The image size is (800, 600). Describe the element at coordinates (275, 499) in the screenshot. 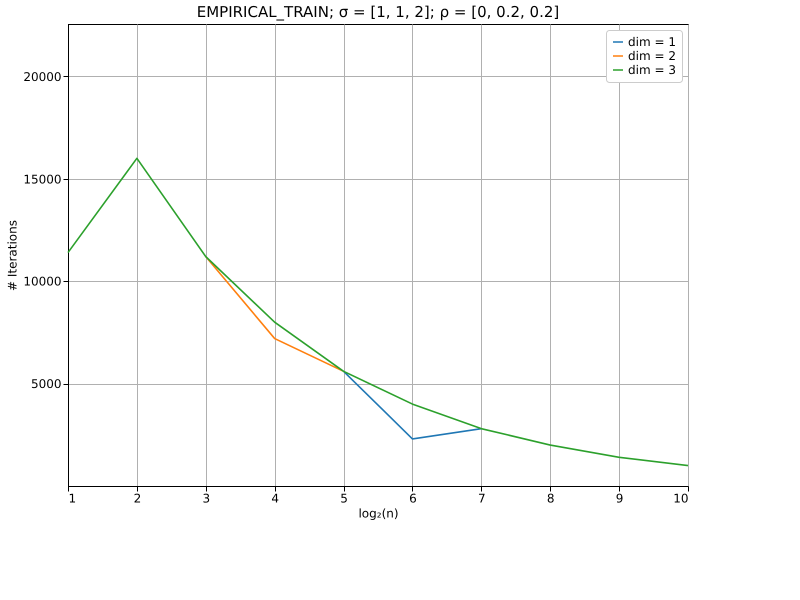

I see `x-tick-label: 4` at that location.